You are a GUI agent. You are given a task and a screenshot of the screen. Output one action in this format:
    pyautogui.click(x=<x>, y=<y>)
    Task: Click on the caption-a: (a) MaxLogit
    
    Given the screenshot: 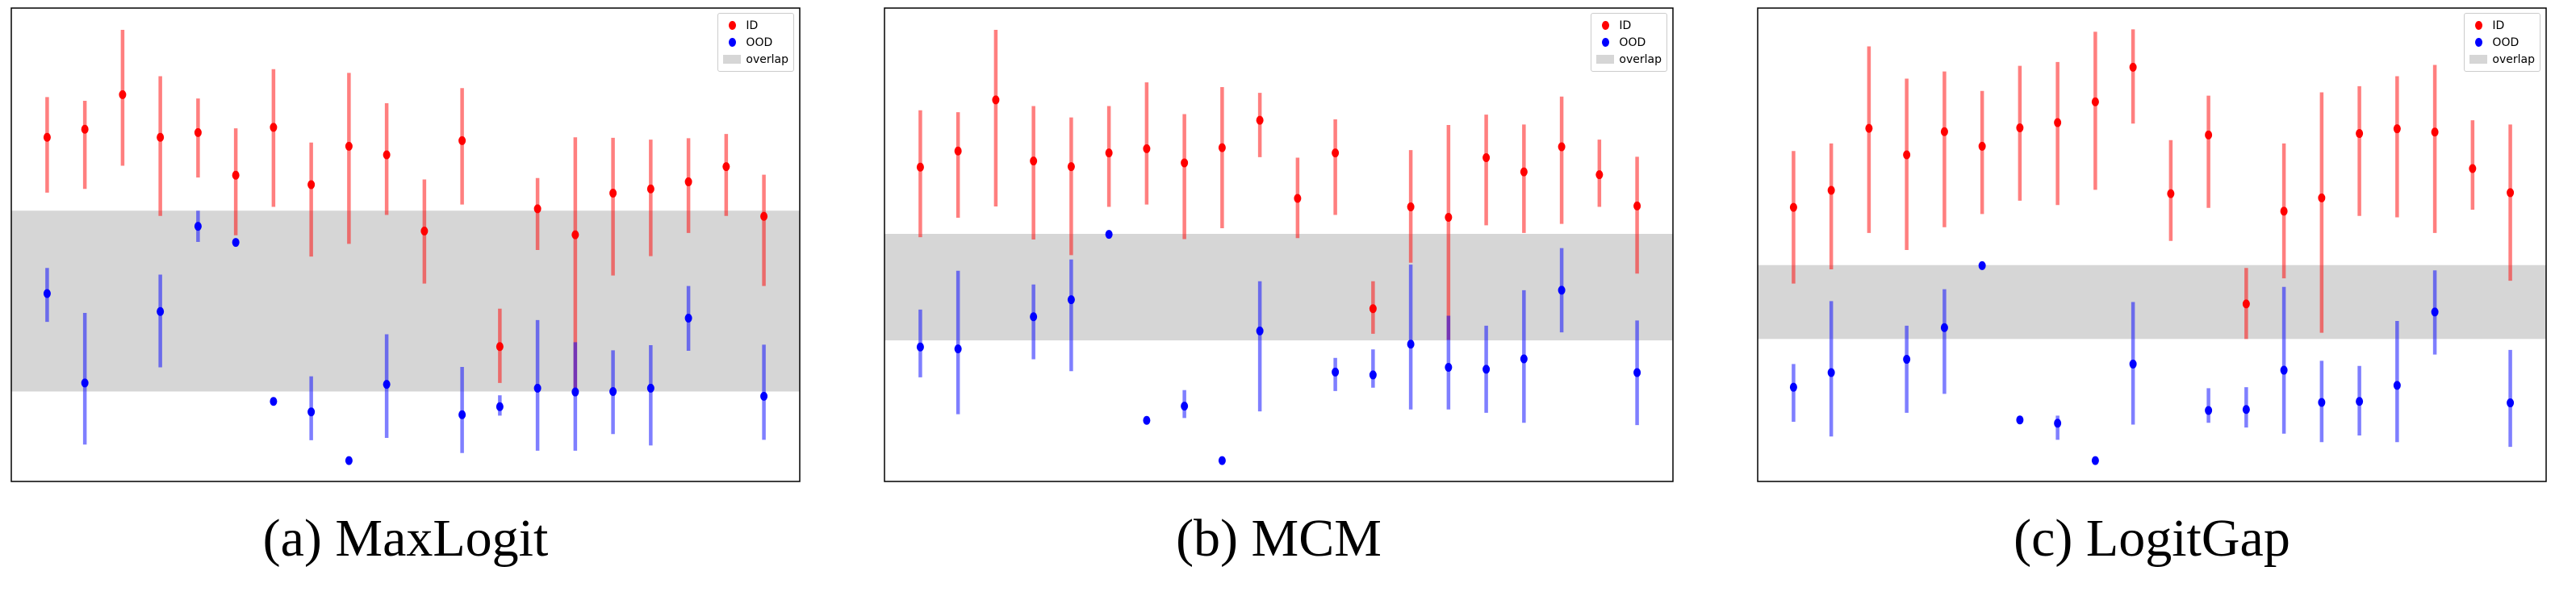 What is the action you would take?
    pyautogui.click(x=405, y=538)
    